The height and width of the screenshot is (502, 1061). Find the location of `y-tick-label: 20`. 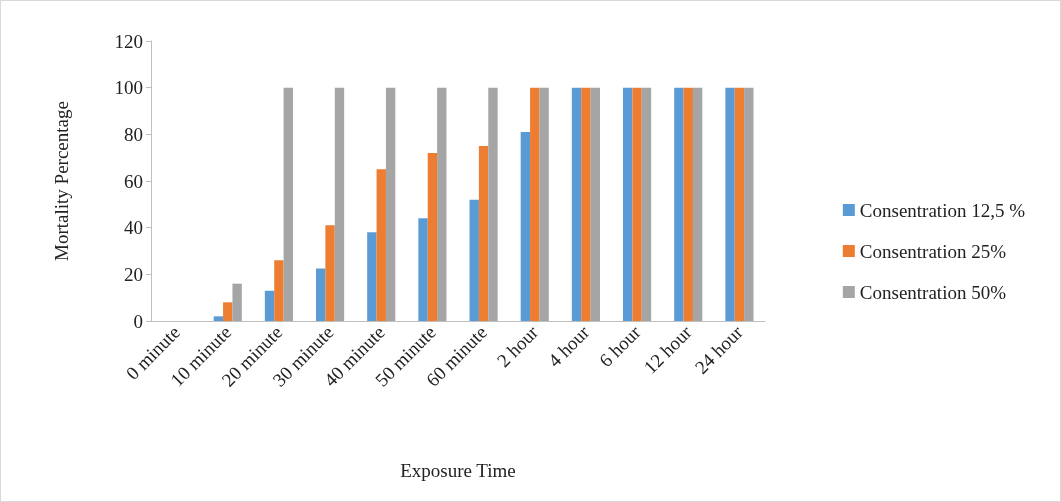

y-tick-label: 20 is located at coordinates (133, 274).